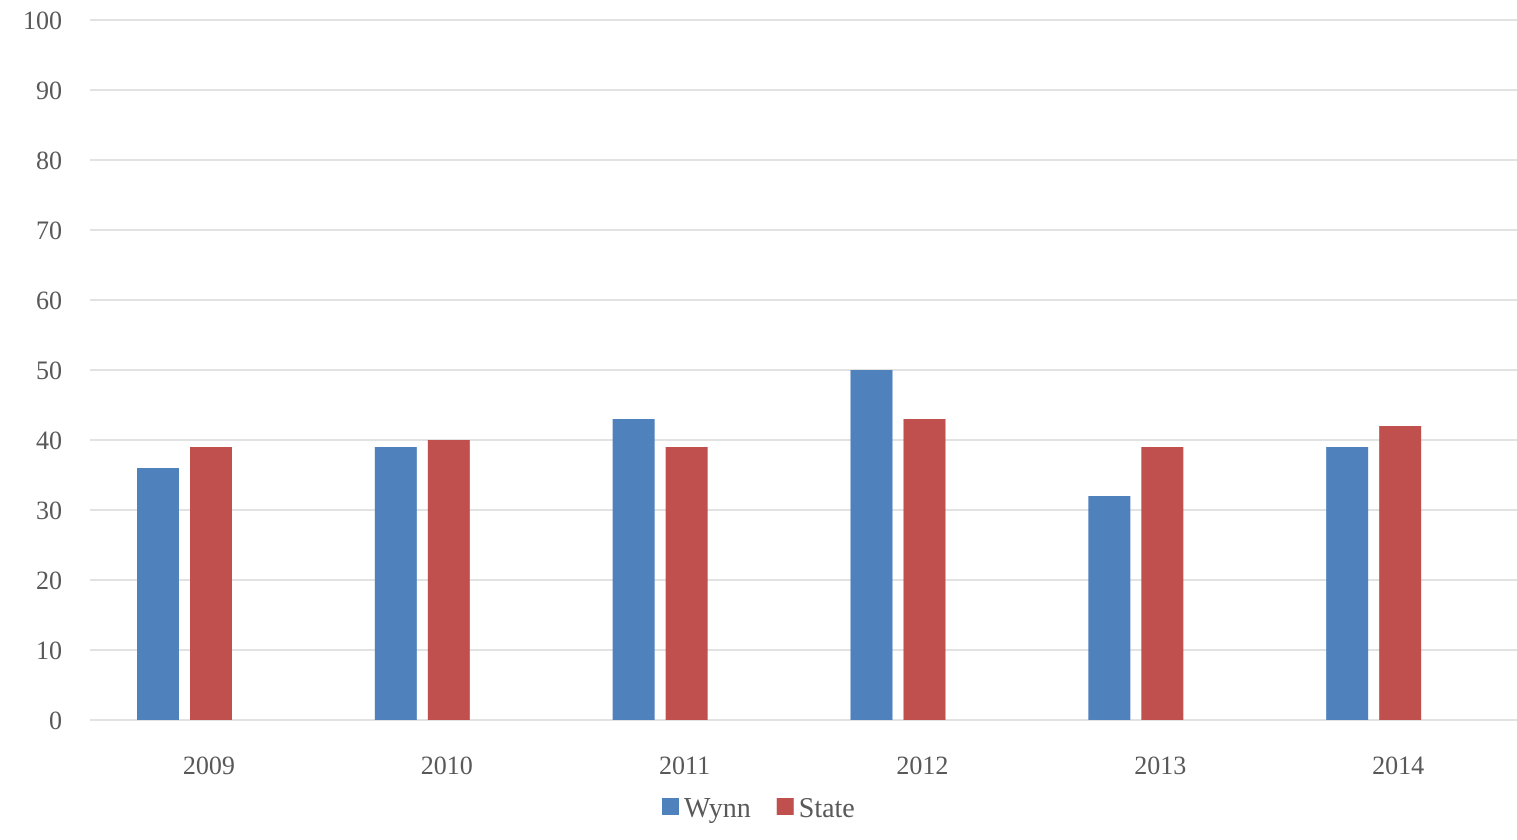 The width and height of the screenshot is (1517, 840). Describe the element at coordinates (633, 569) in the screenshot. I see `bar-wynn-2011` at that location.